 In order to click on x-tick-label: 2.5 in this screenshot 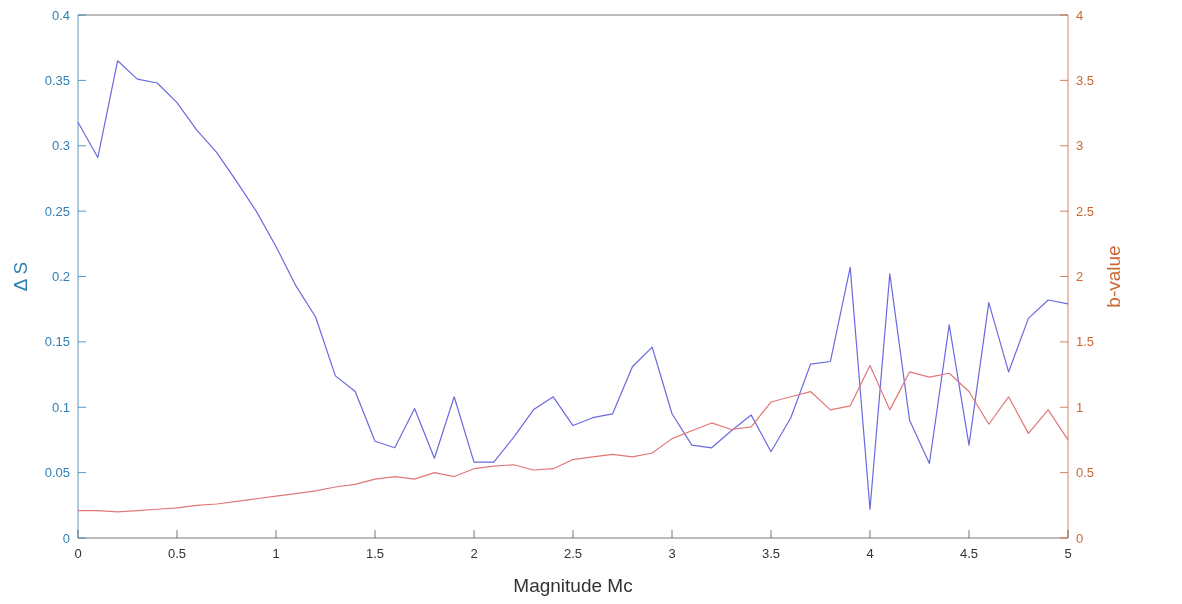, I will do `click(573, 553)`.